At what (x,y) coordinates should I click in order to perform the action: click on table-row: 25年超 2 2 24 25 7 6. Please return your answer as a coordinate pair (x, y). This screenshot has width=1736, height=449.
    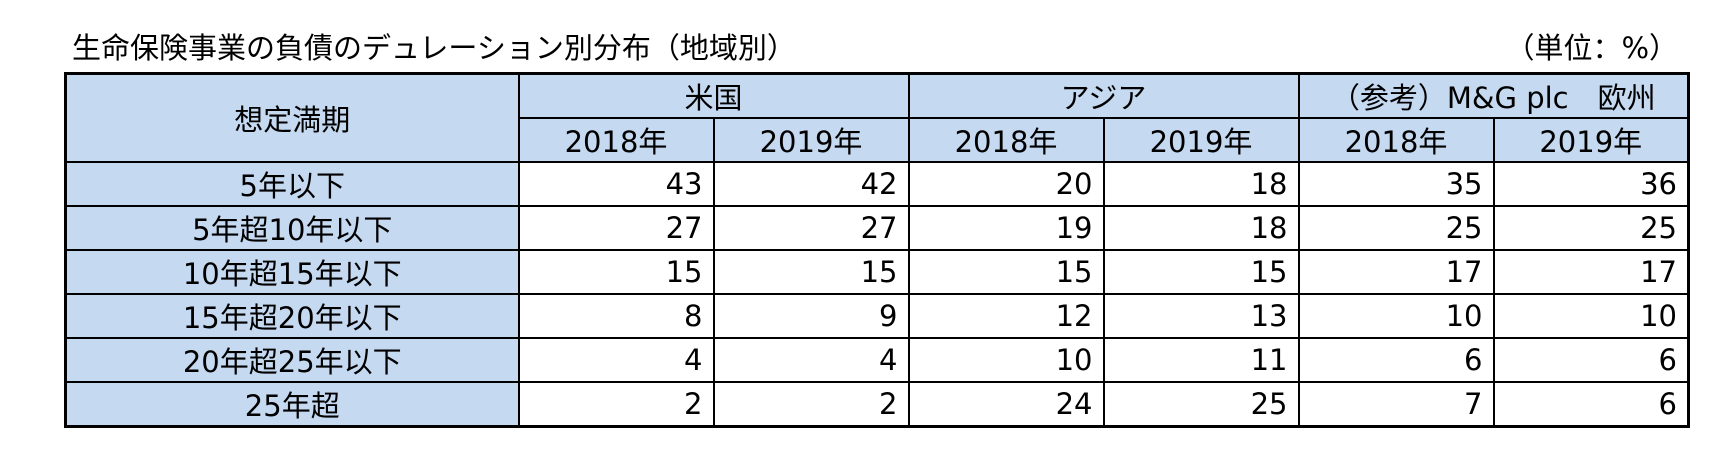
    Looking at the image, I should click on (877, 404).